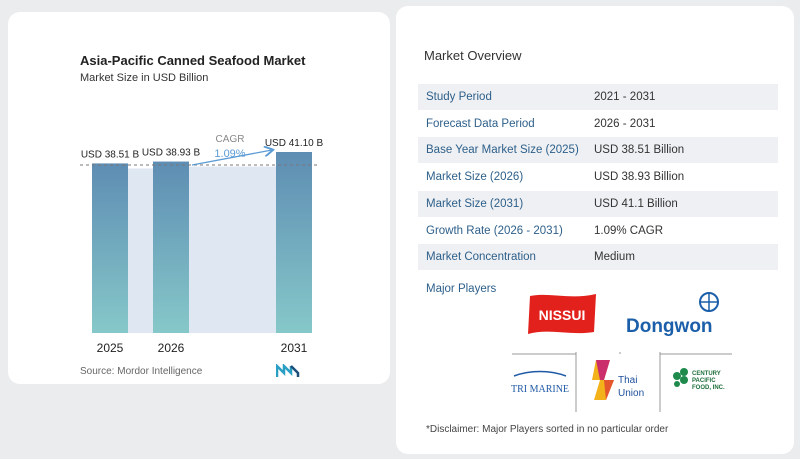 The height and width of the screenshot is (459, 800). I want to click on x-tick-label: 2031, so click(294, 348).